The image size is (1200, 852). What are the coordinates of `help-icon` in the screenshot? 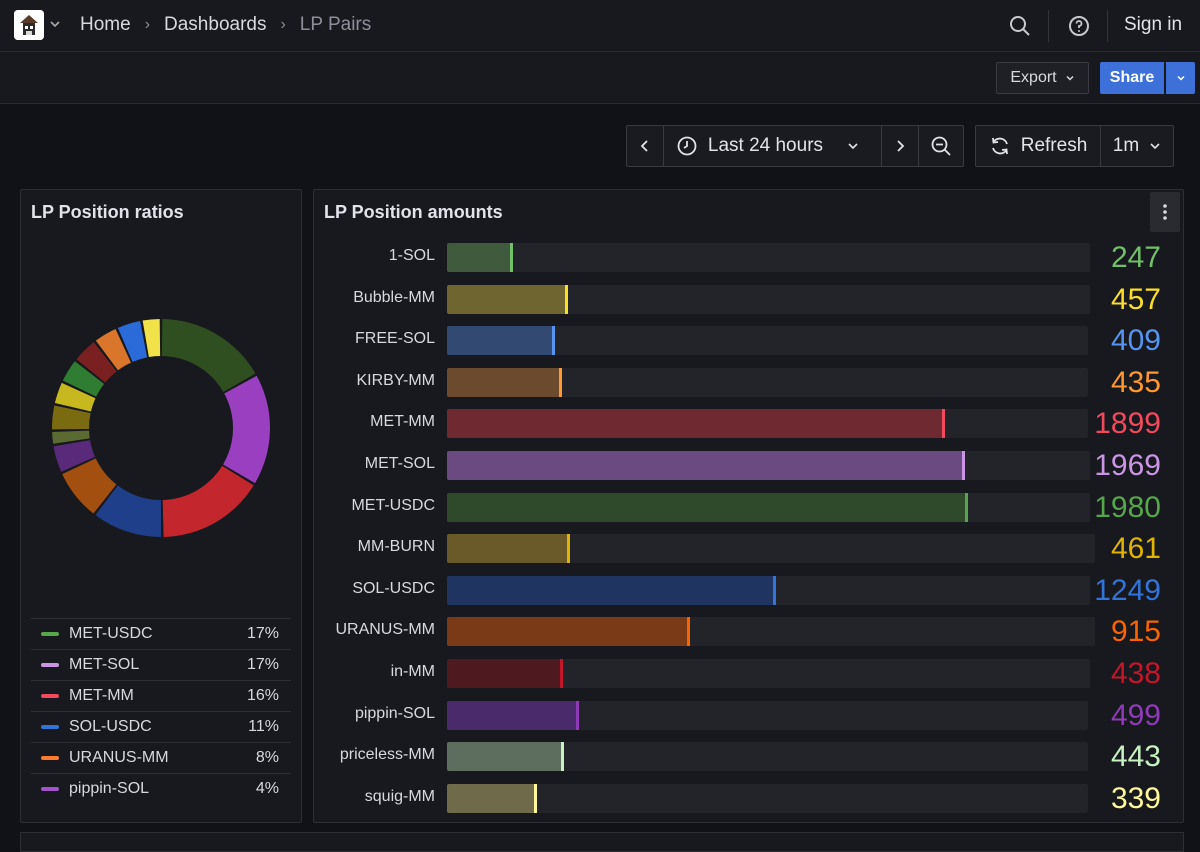 It's located at (1079, 26).